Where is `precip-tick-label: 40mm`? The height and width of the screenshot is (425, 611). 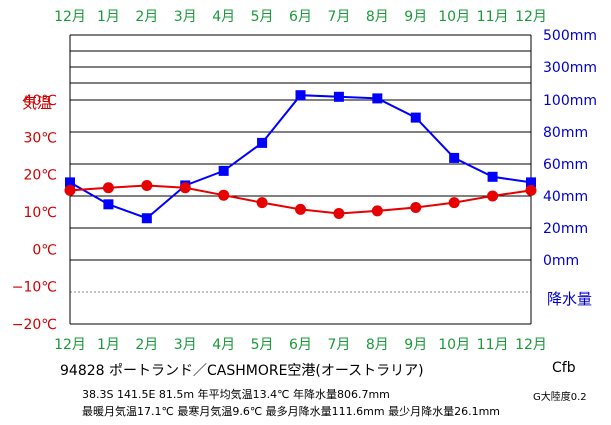
precip-tick-label: 40mm is located at coordinates (565, 197).